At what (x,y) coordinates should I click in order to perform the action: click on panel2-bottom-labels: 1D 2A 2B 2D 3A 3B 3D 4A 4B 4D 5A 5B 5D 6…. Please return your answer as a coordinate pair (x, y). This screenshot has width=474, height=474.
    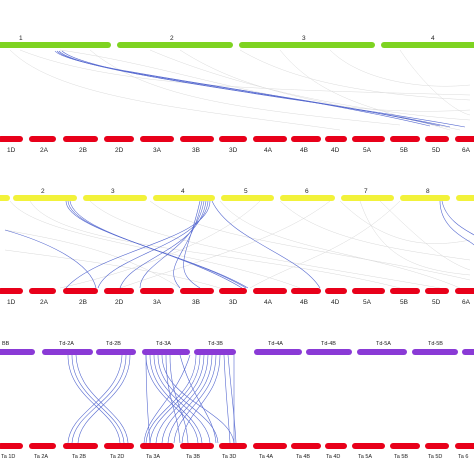
    Looking at the image, I should click on (239, 302).